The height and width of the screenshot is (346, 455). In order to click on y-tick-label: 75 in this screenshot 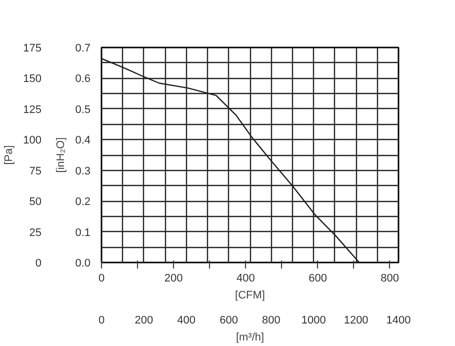, I will do `click(35, 171)`.